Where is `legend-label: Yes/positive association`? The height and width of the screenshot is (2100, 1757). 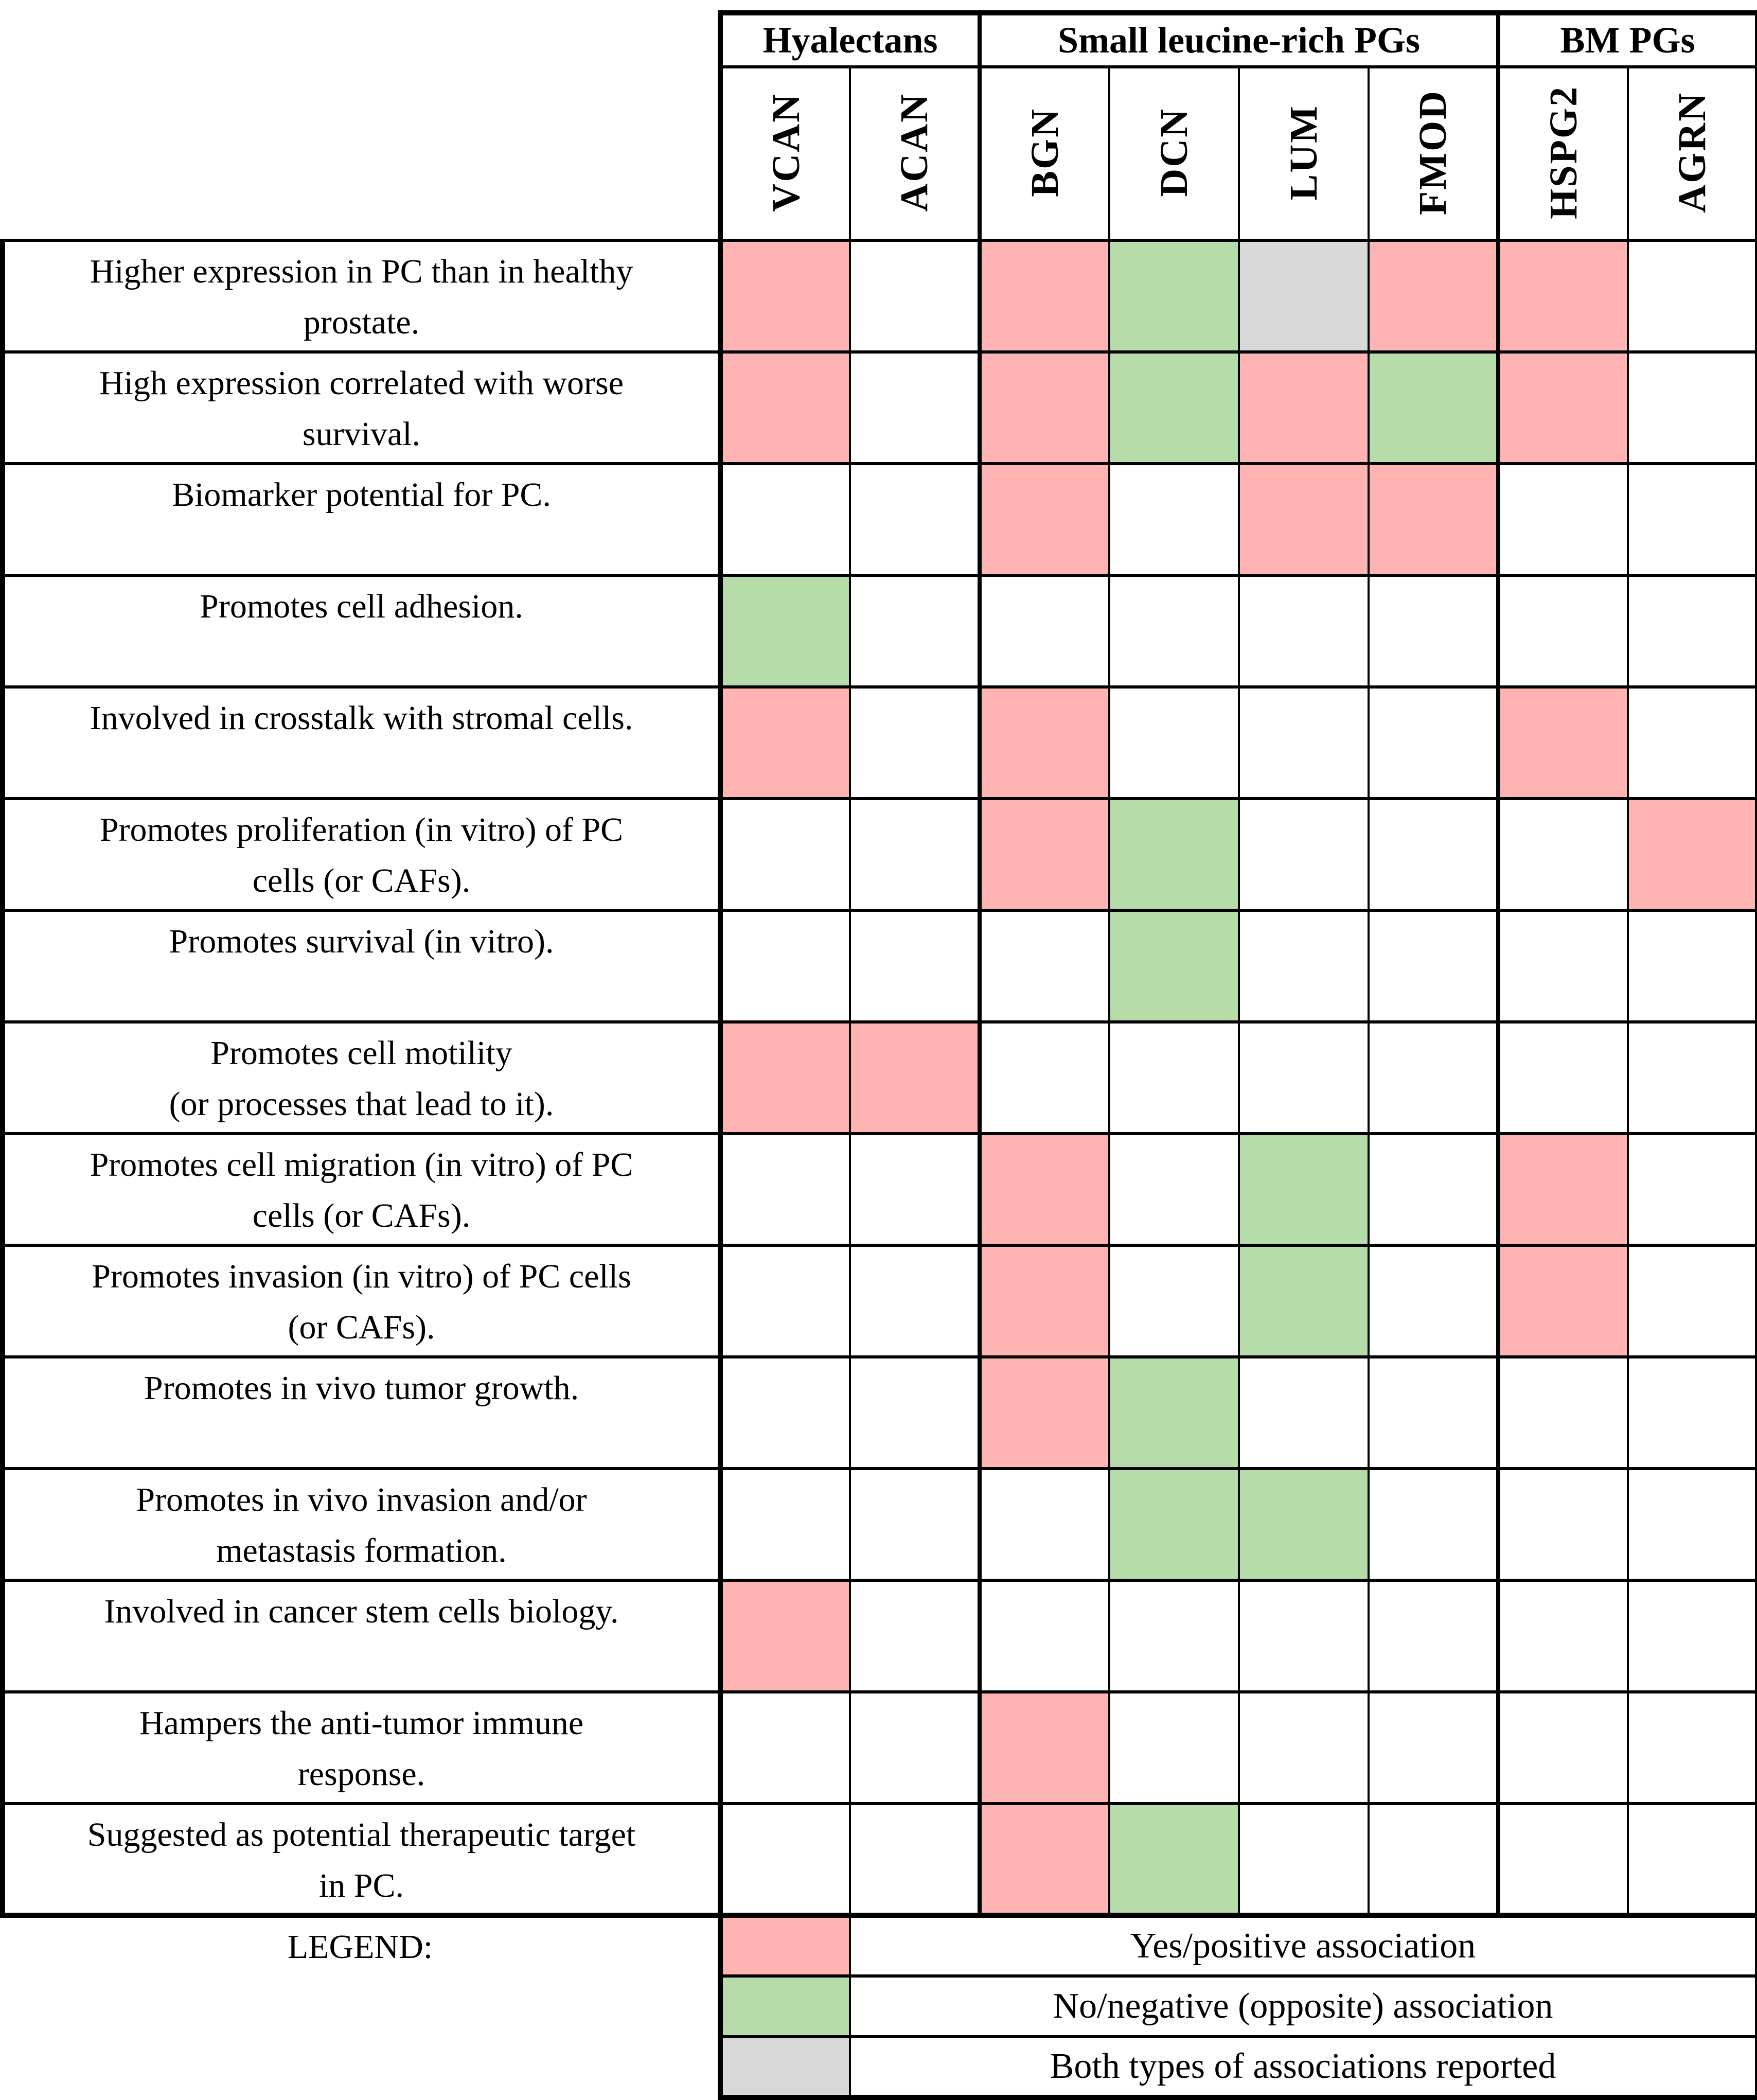 legend-label: Yes/positive association is located at coordinates (1302, 1946).